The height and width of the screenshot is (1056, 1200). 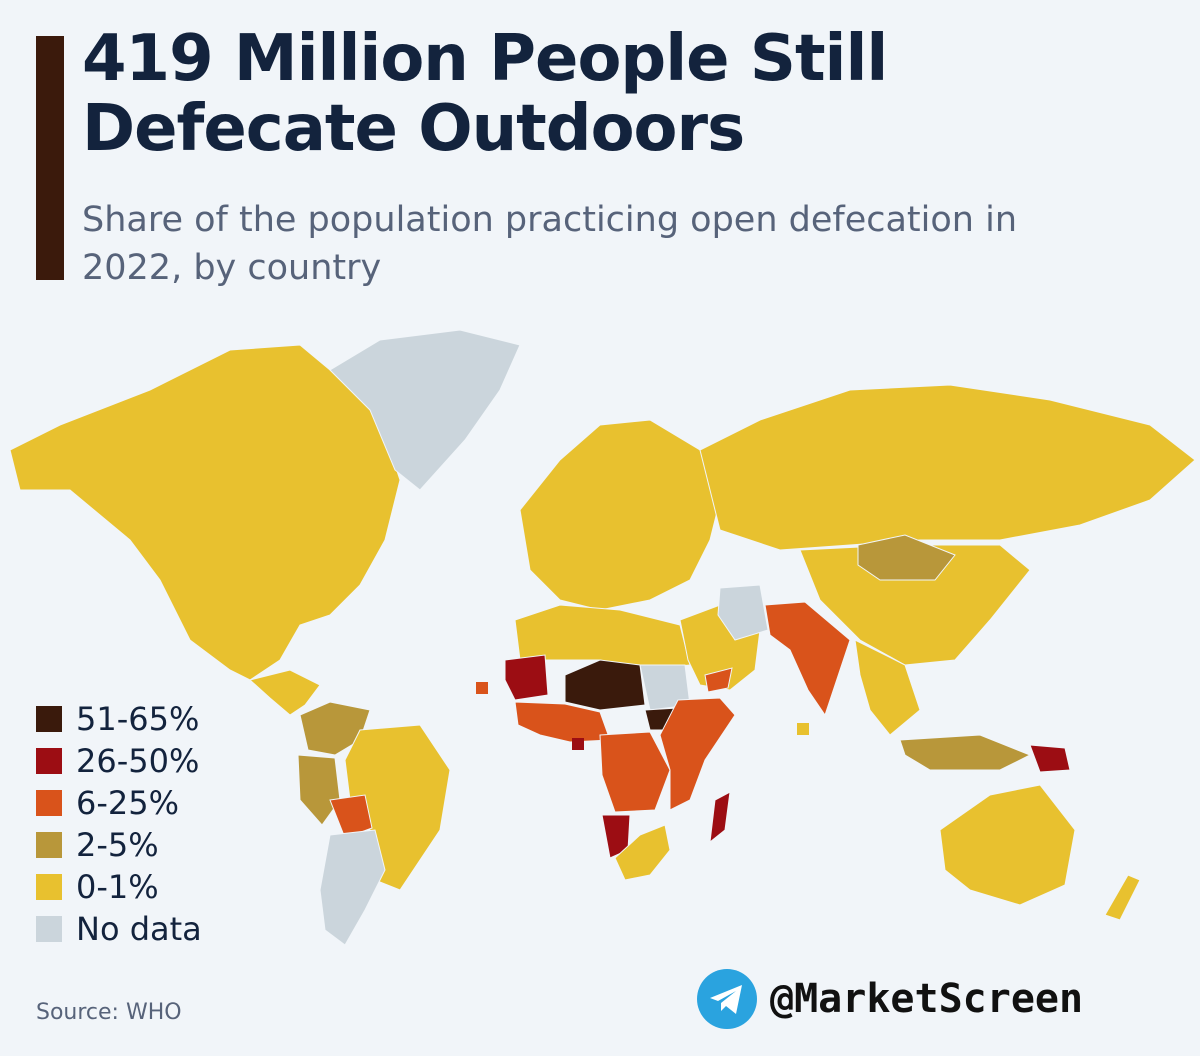 What do you see at coordinates (697, 754) in the screenshot?
I see `region-east-africa` at bounding box center [697, 754].